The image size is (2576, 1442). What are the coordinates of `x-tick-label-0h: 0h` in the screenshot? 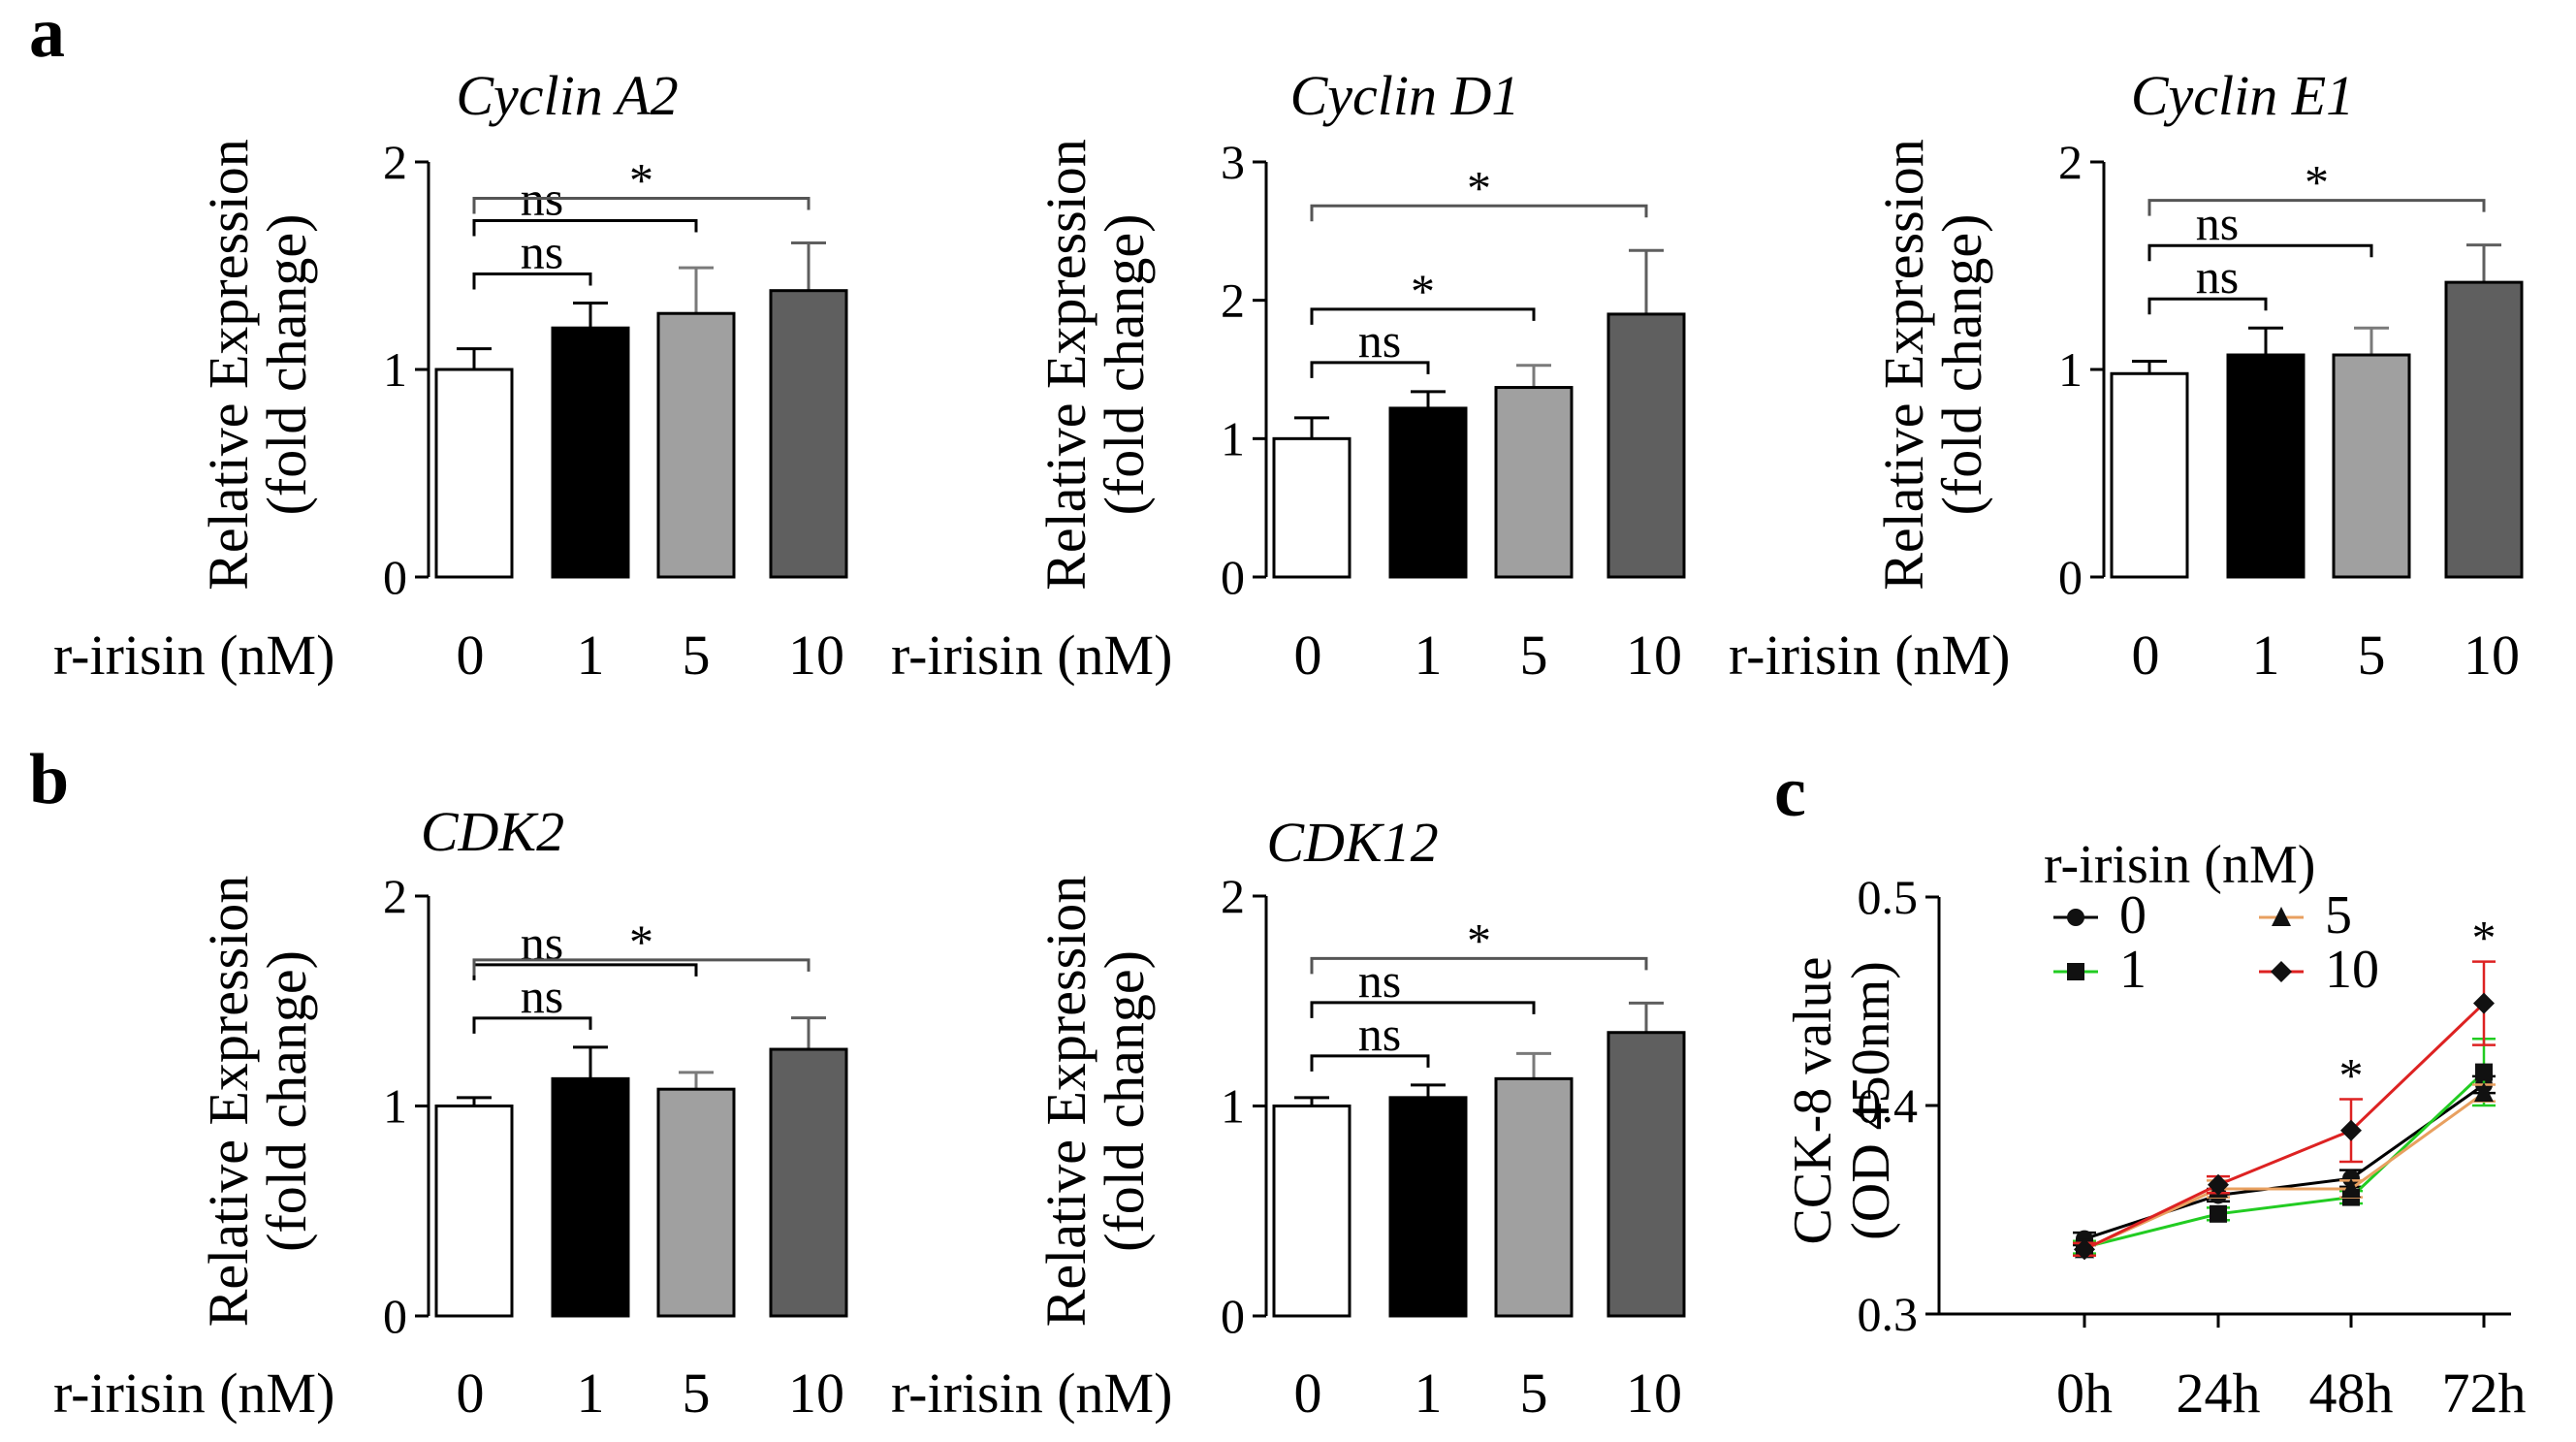 It's located at (2084, 1393).